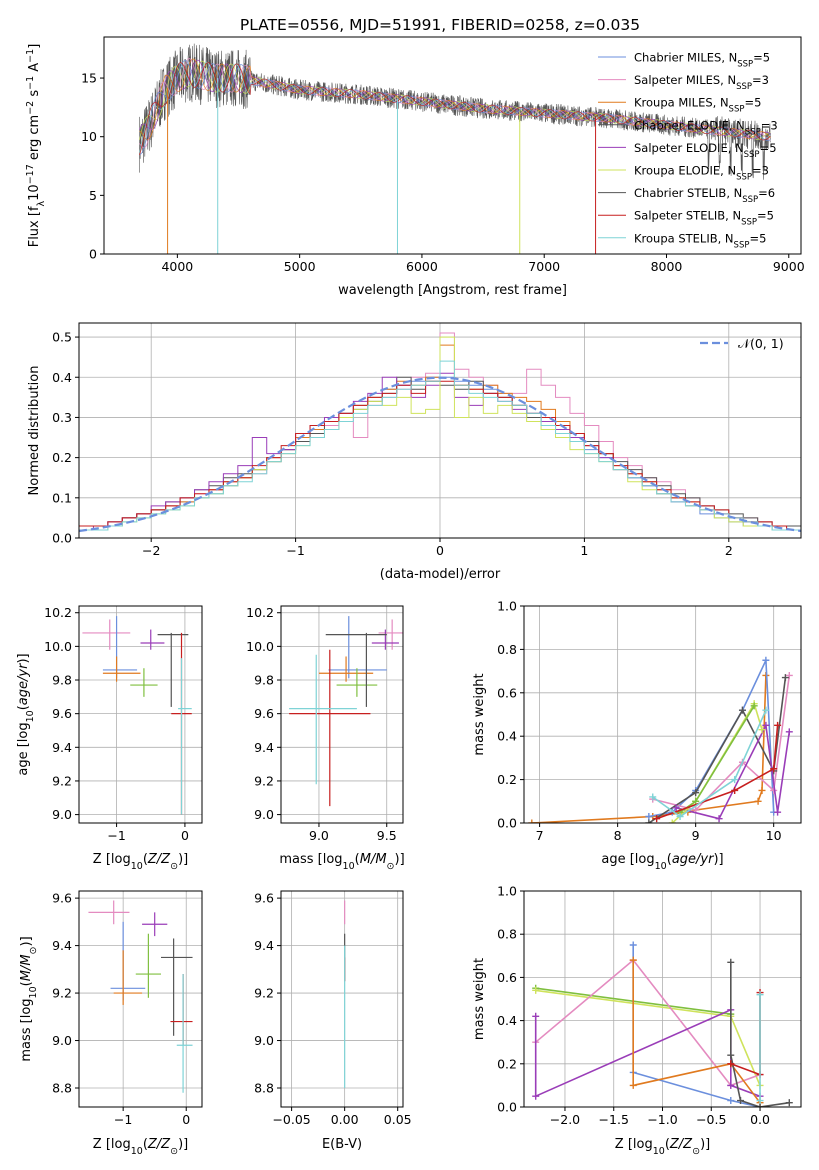 Image resolution: width=819 pixels, height=1170 pixels. Describe the element at coordinates (264, 680) in the screenshot. I see `y-tick-label: 9.8` at that location.